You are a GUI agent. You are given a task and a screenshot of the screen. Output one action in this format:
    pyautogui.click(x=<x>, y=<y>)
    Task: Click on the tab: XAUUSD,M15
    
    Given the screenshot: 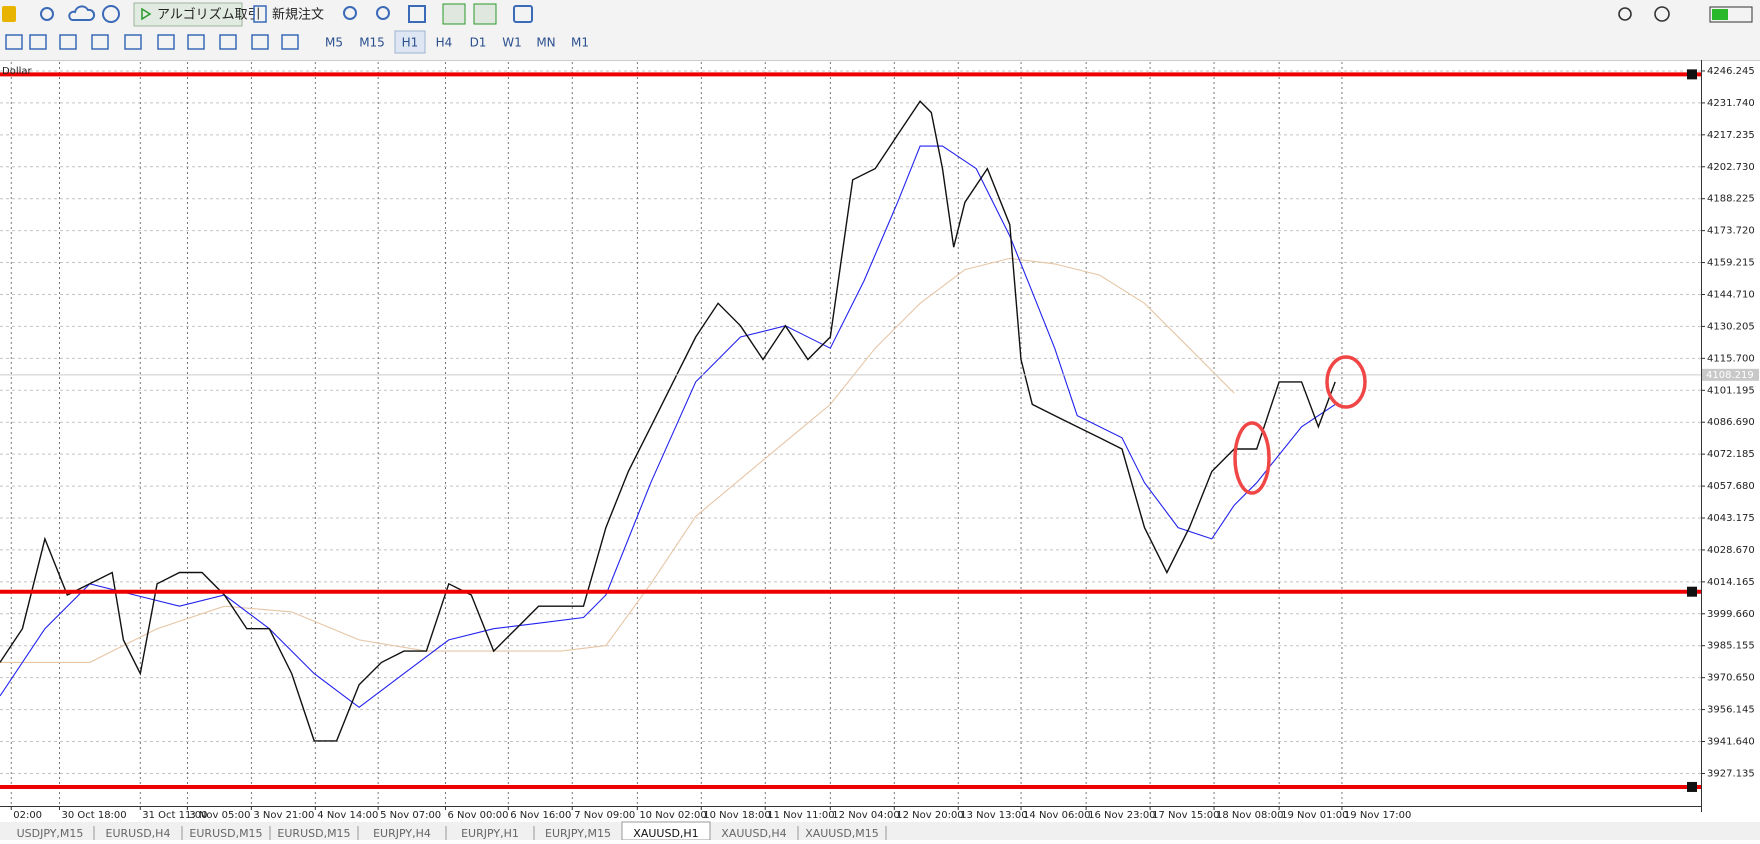 What is the action you would take?
    pyautogui.click(x=842, y=833)
    